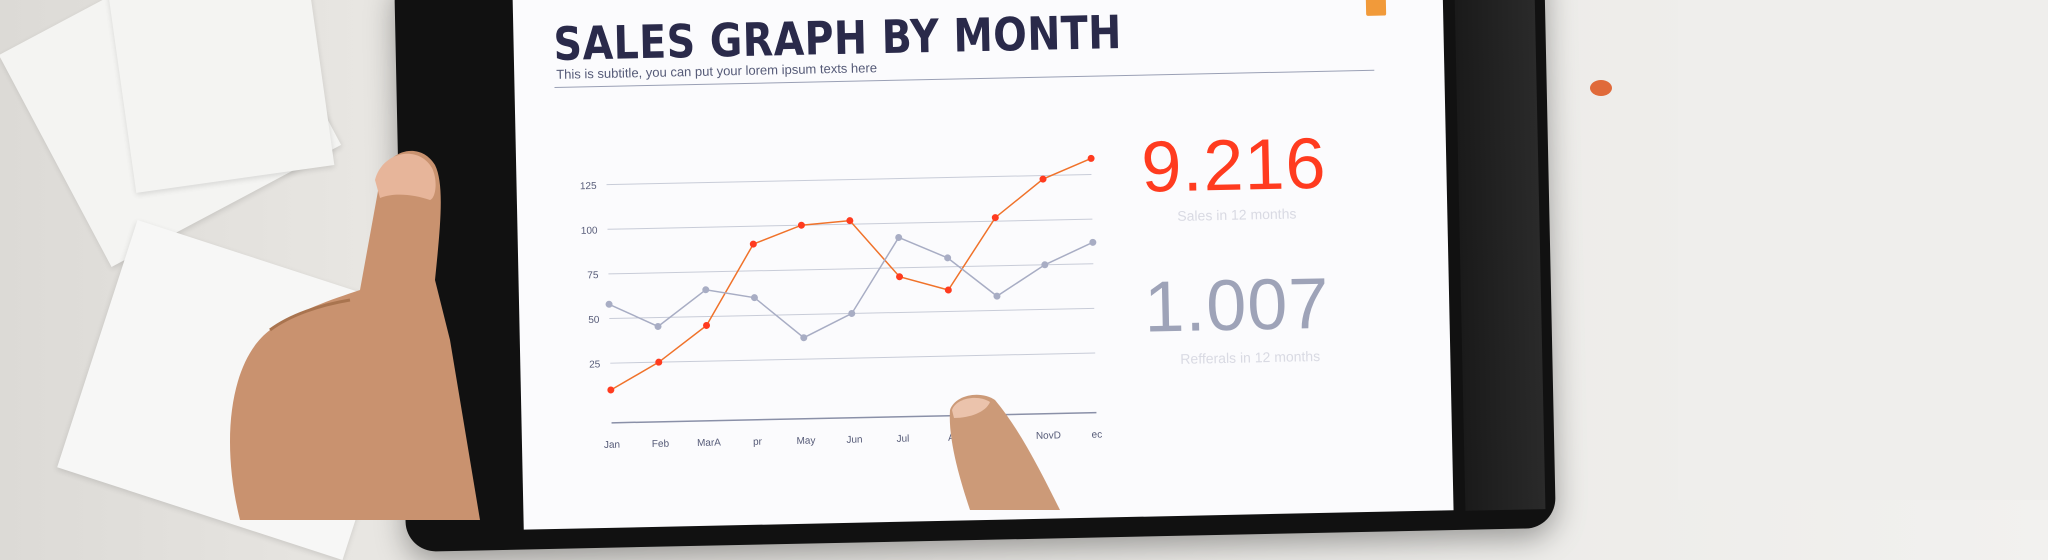 This screenshot has width=2048, height=560. What do you see at coordinates (805, 441) in the screenshot?
I see `x-tick-label: May` at bounding box center [805, 441].